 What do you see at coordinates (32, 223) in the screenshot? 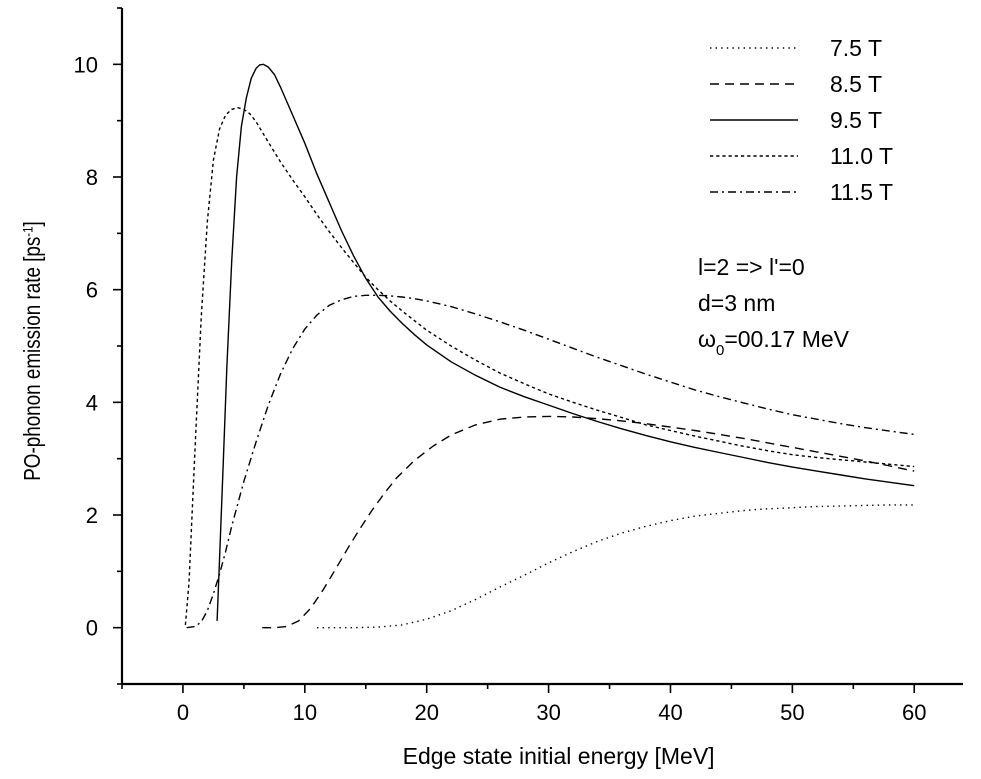
I see `y-axis-label-end: ]` at bounding box center [32, 223].